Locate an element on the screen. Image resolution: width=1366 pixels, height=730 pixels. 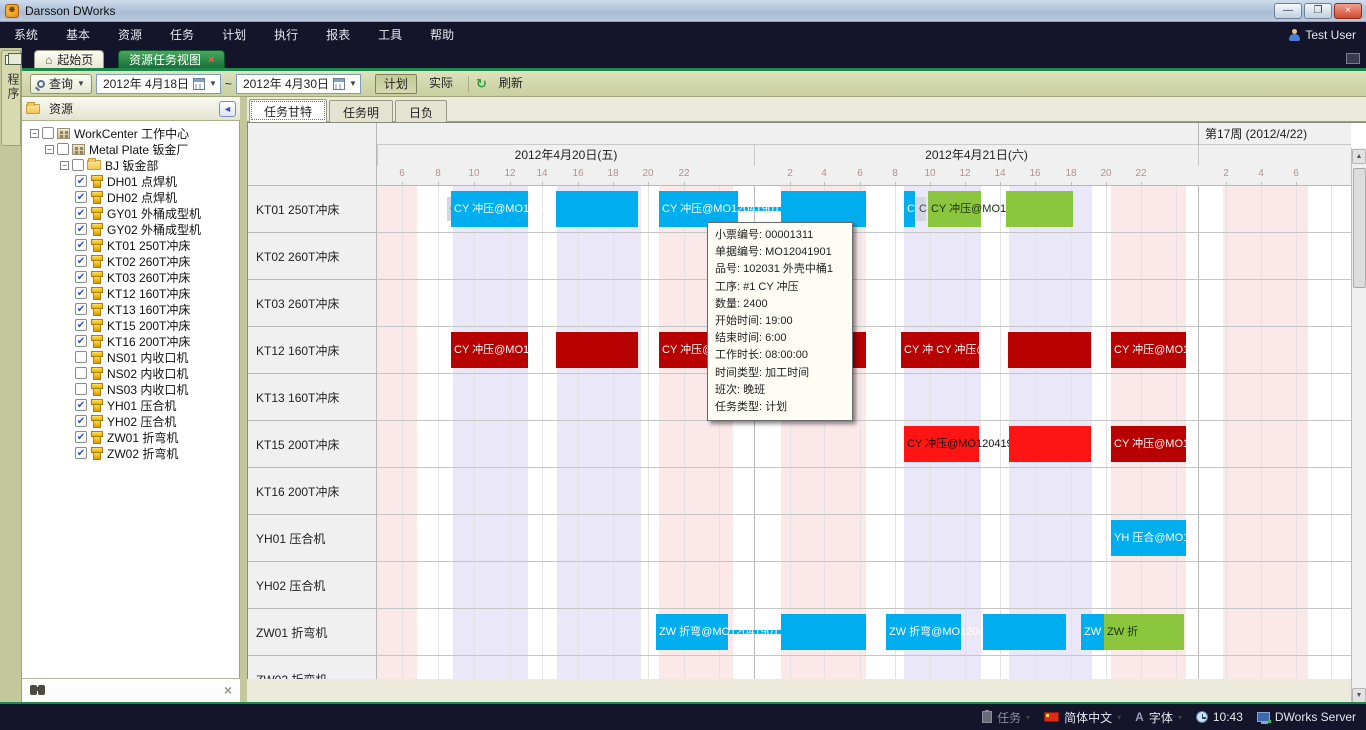
close-button: × is located at coordinates (1348, 11).